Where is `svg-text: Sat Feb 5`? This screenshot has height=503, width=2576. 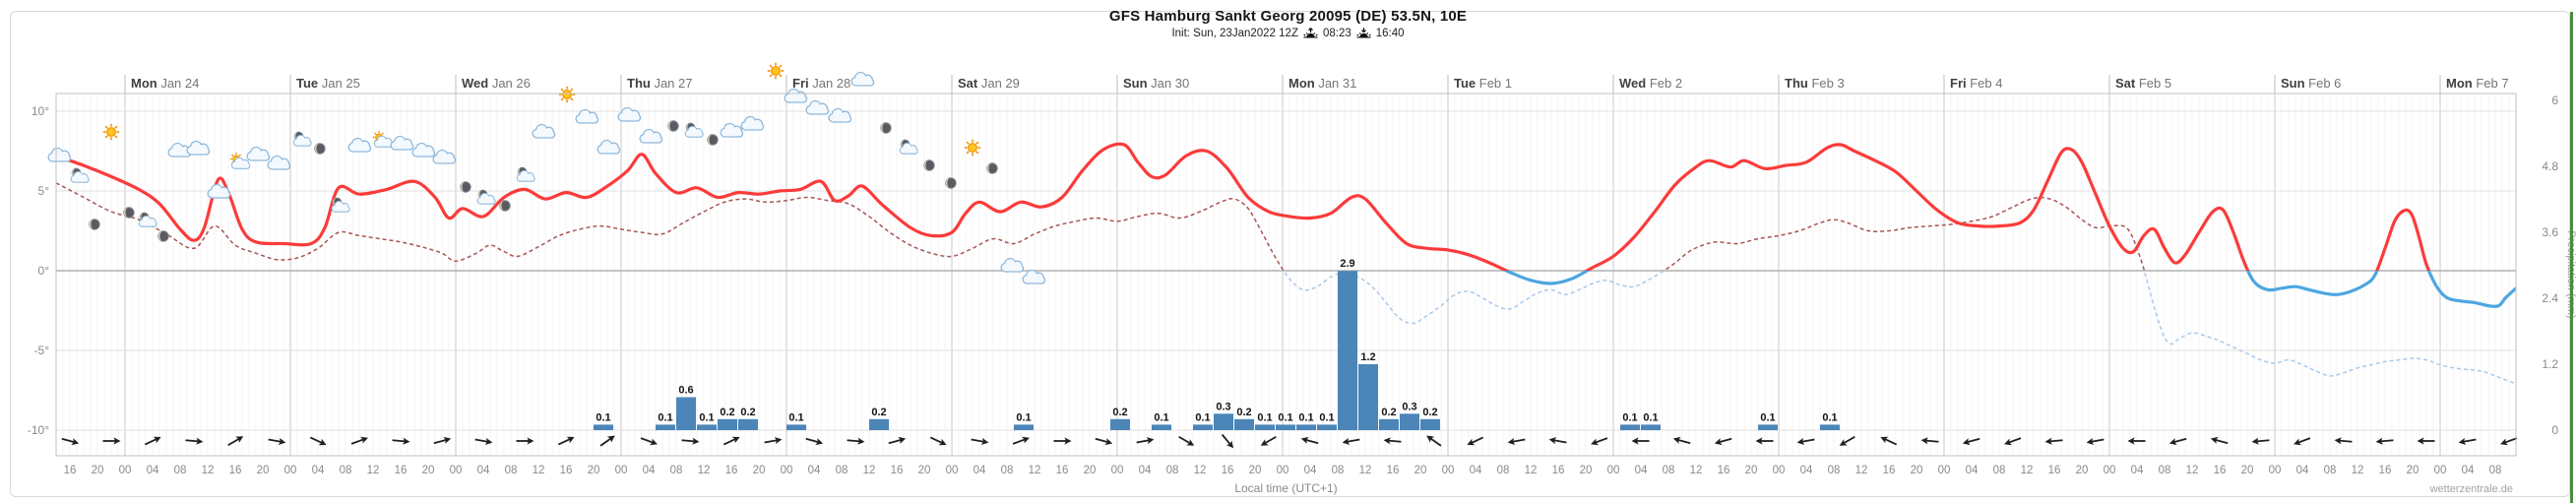
svg-text: Sat Feb 5 is located at coordinates (2143, 83).